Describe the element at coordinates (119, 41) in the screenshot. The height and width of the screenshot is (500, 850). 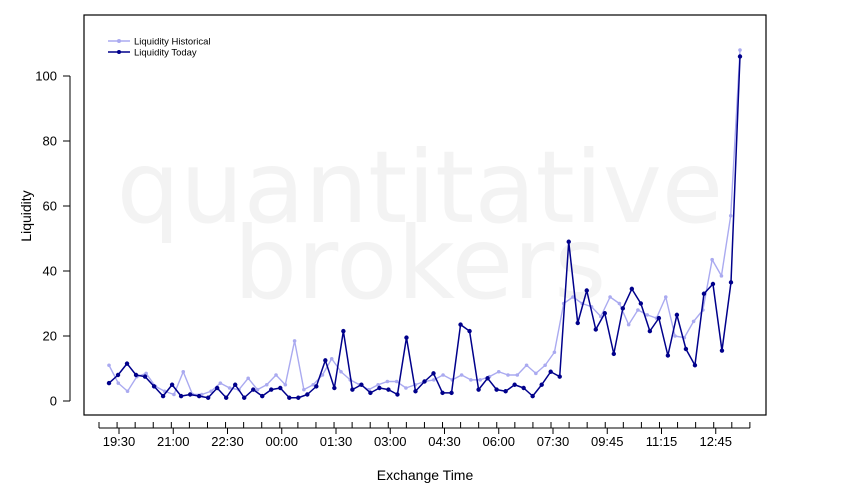
I see `legend-swatch-point` at that location.